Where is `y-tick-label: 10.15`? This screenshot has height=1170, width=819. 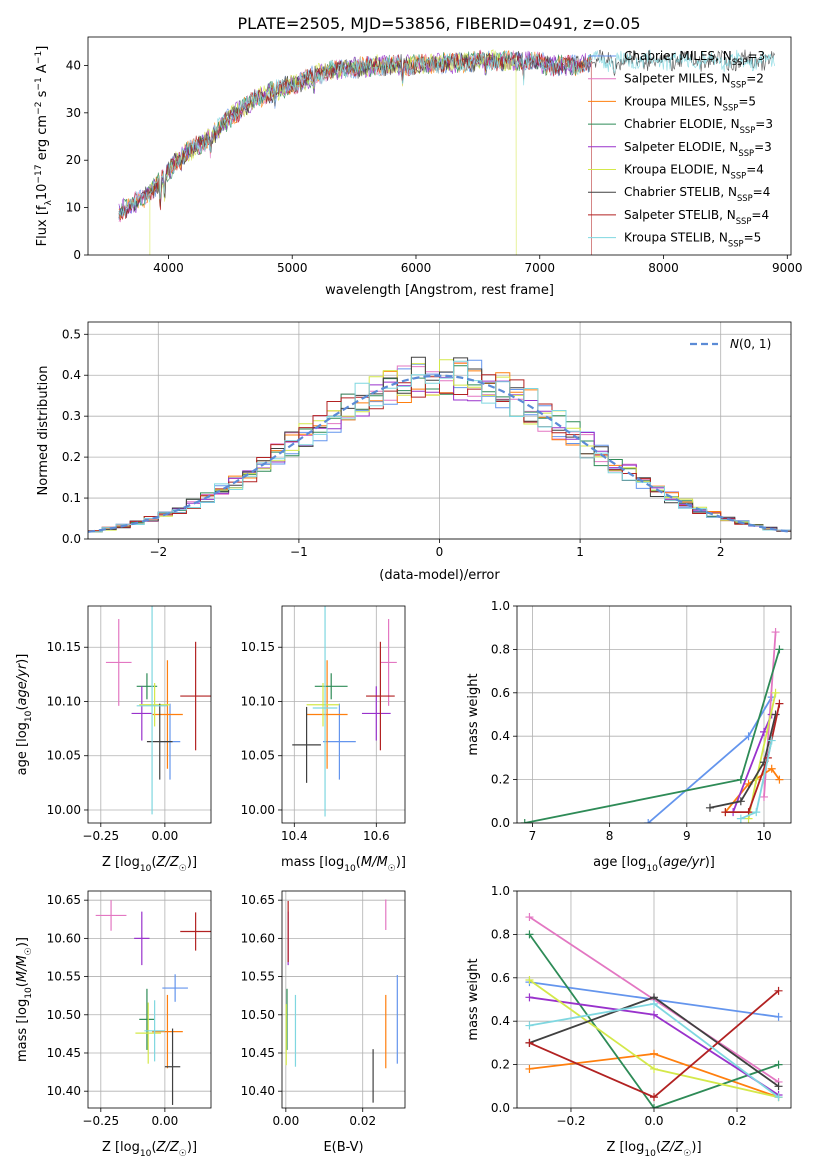
y-tick-label: 10.15 is located at coordinates (64, 647).